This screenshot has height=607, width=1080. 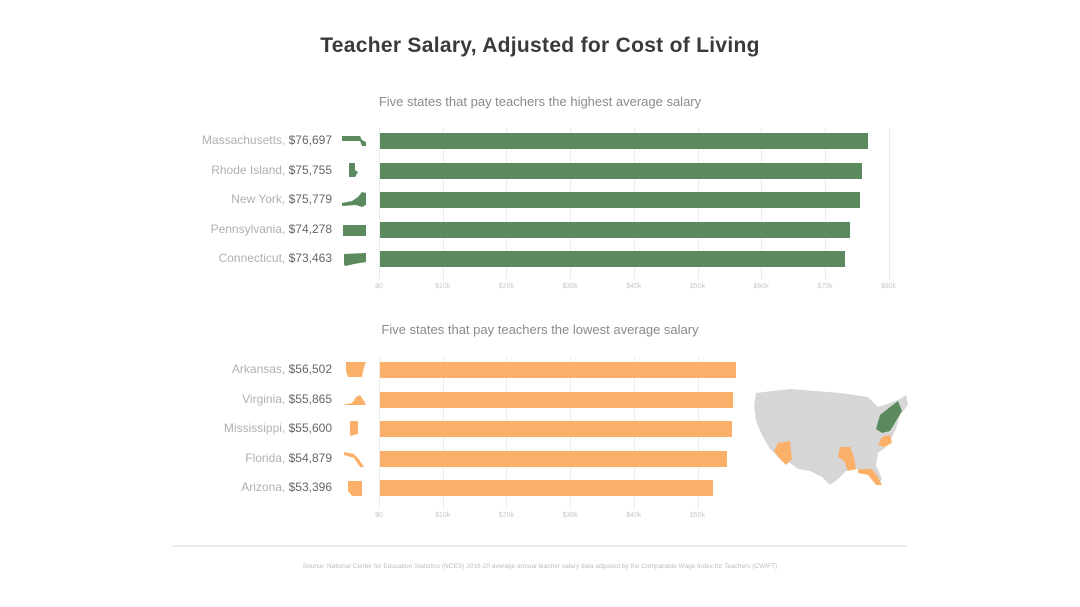 I want to click on bar-row: Massachusetts, $76,697, so click(x=540, y=141).